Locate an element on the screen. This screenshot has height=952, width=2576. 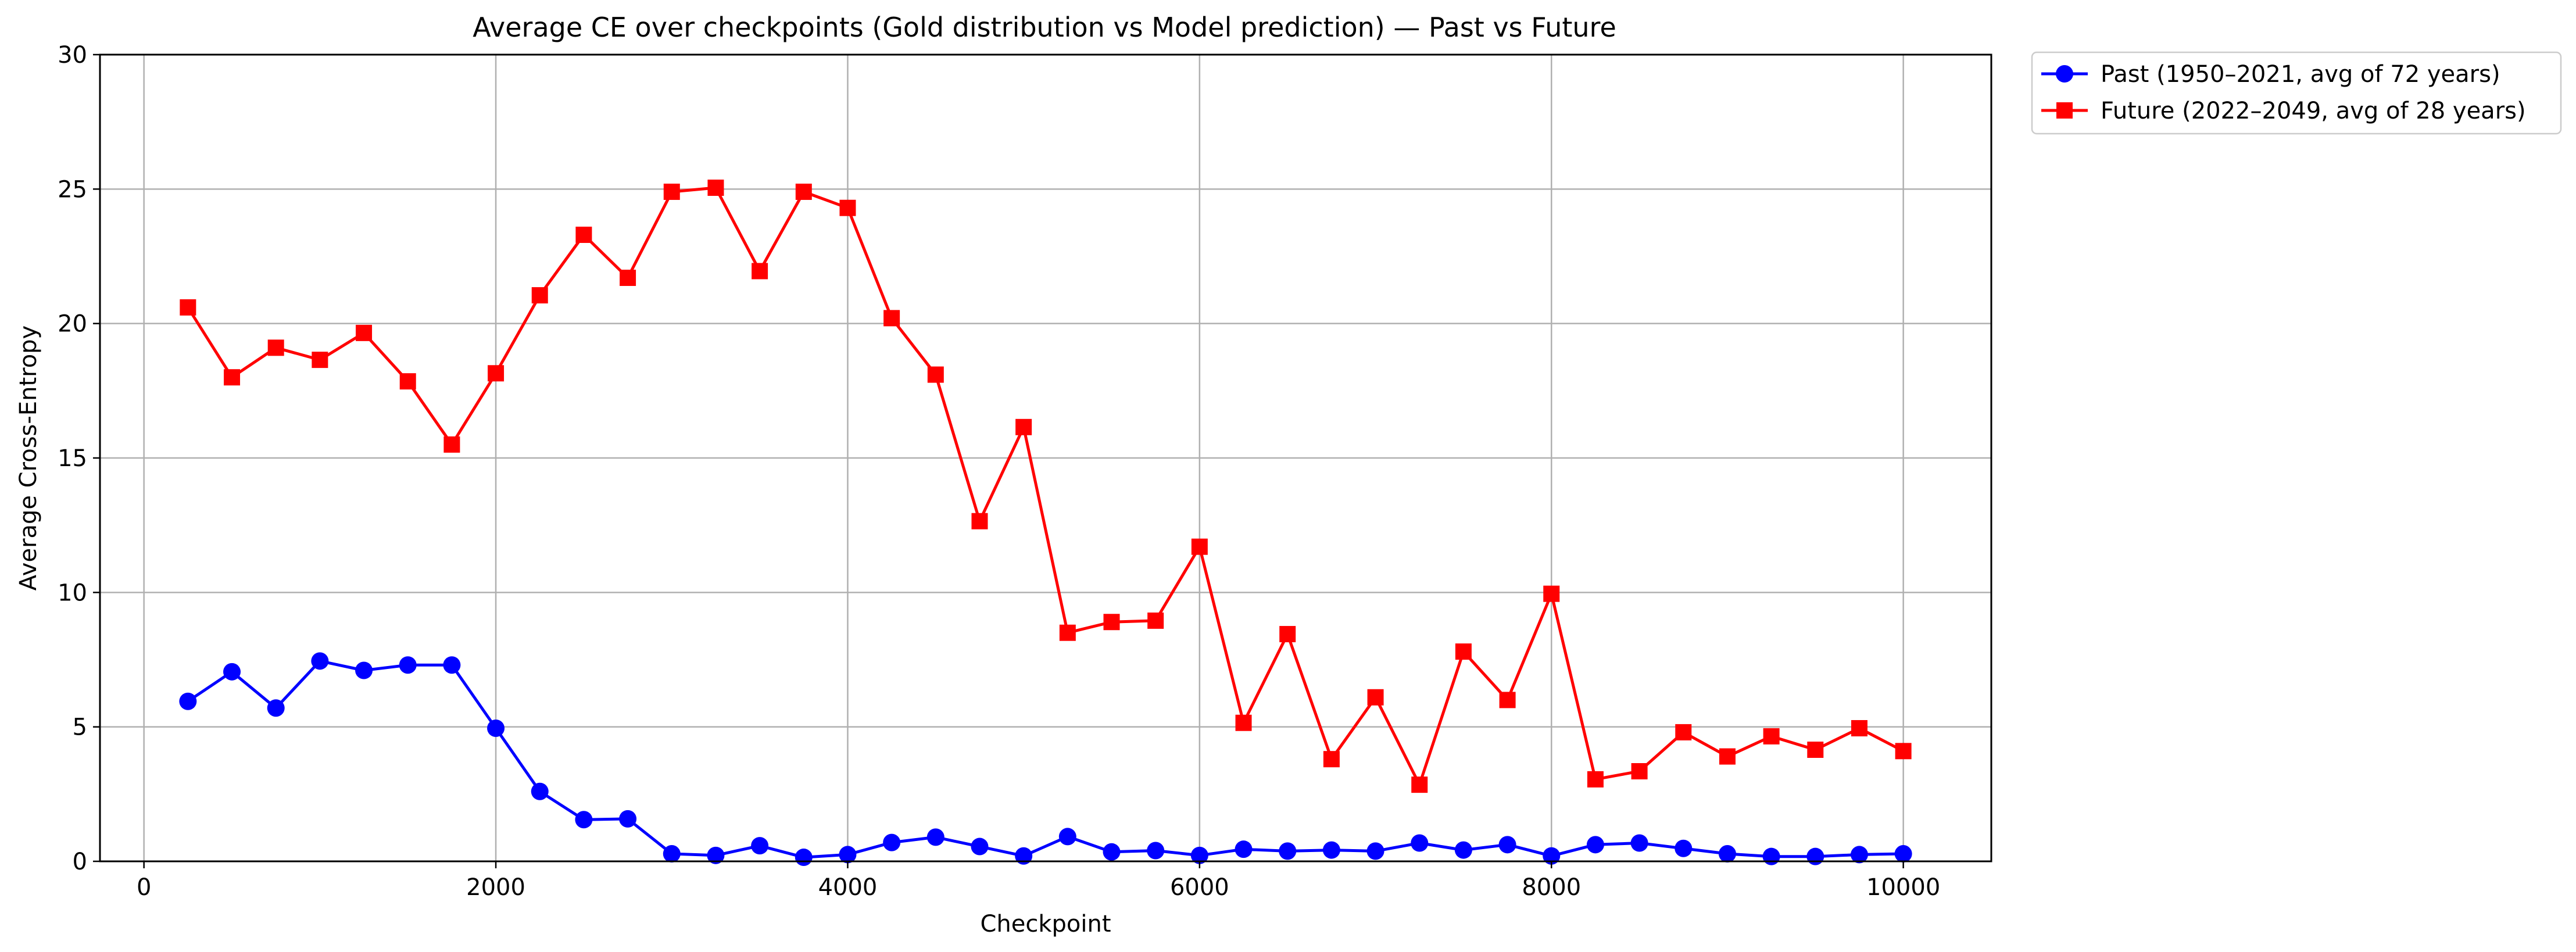
legend-box is located at coordinates (2296, 93).